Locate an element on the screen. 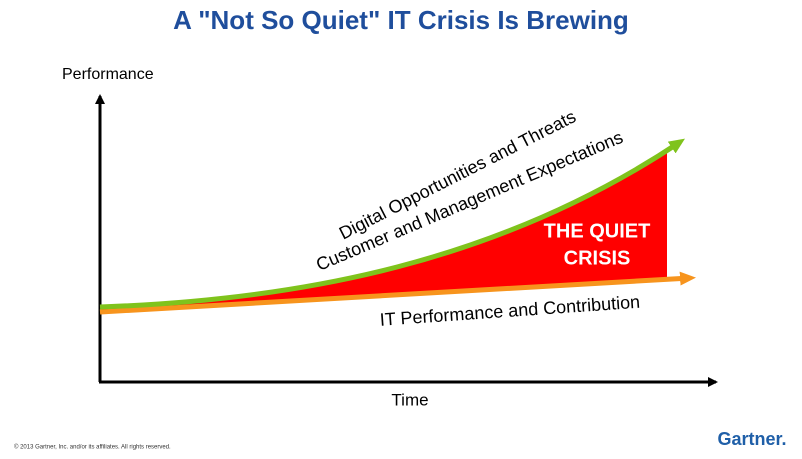 The width and height of the screenshot is (802, 459). title: A "Not So Quiet" IT Crisis Is Brewing is located at coordinates (401, 20).